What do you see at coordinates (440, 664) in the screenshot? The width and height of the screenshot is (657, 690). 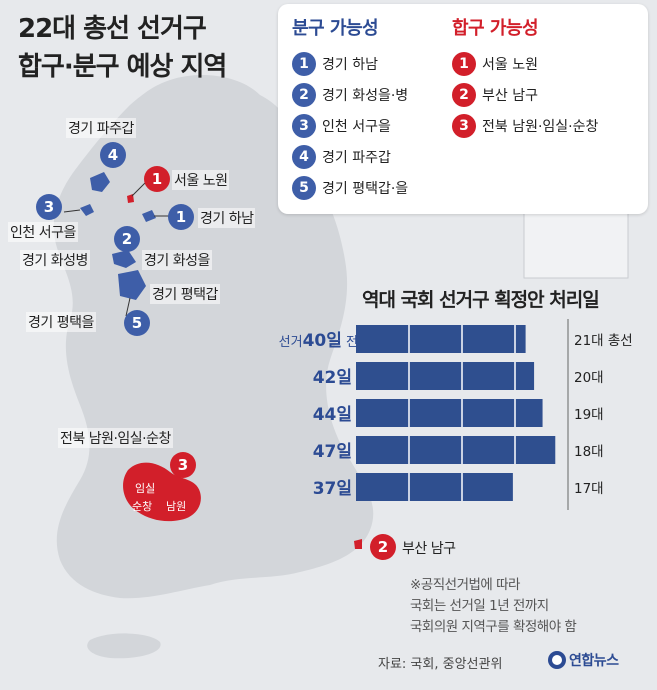 I see `source-text: 자료: 국회, 중앙선관위` at bounding box center [440, 664].